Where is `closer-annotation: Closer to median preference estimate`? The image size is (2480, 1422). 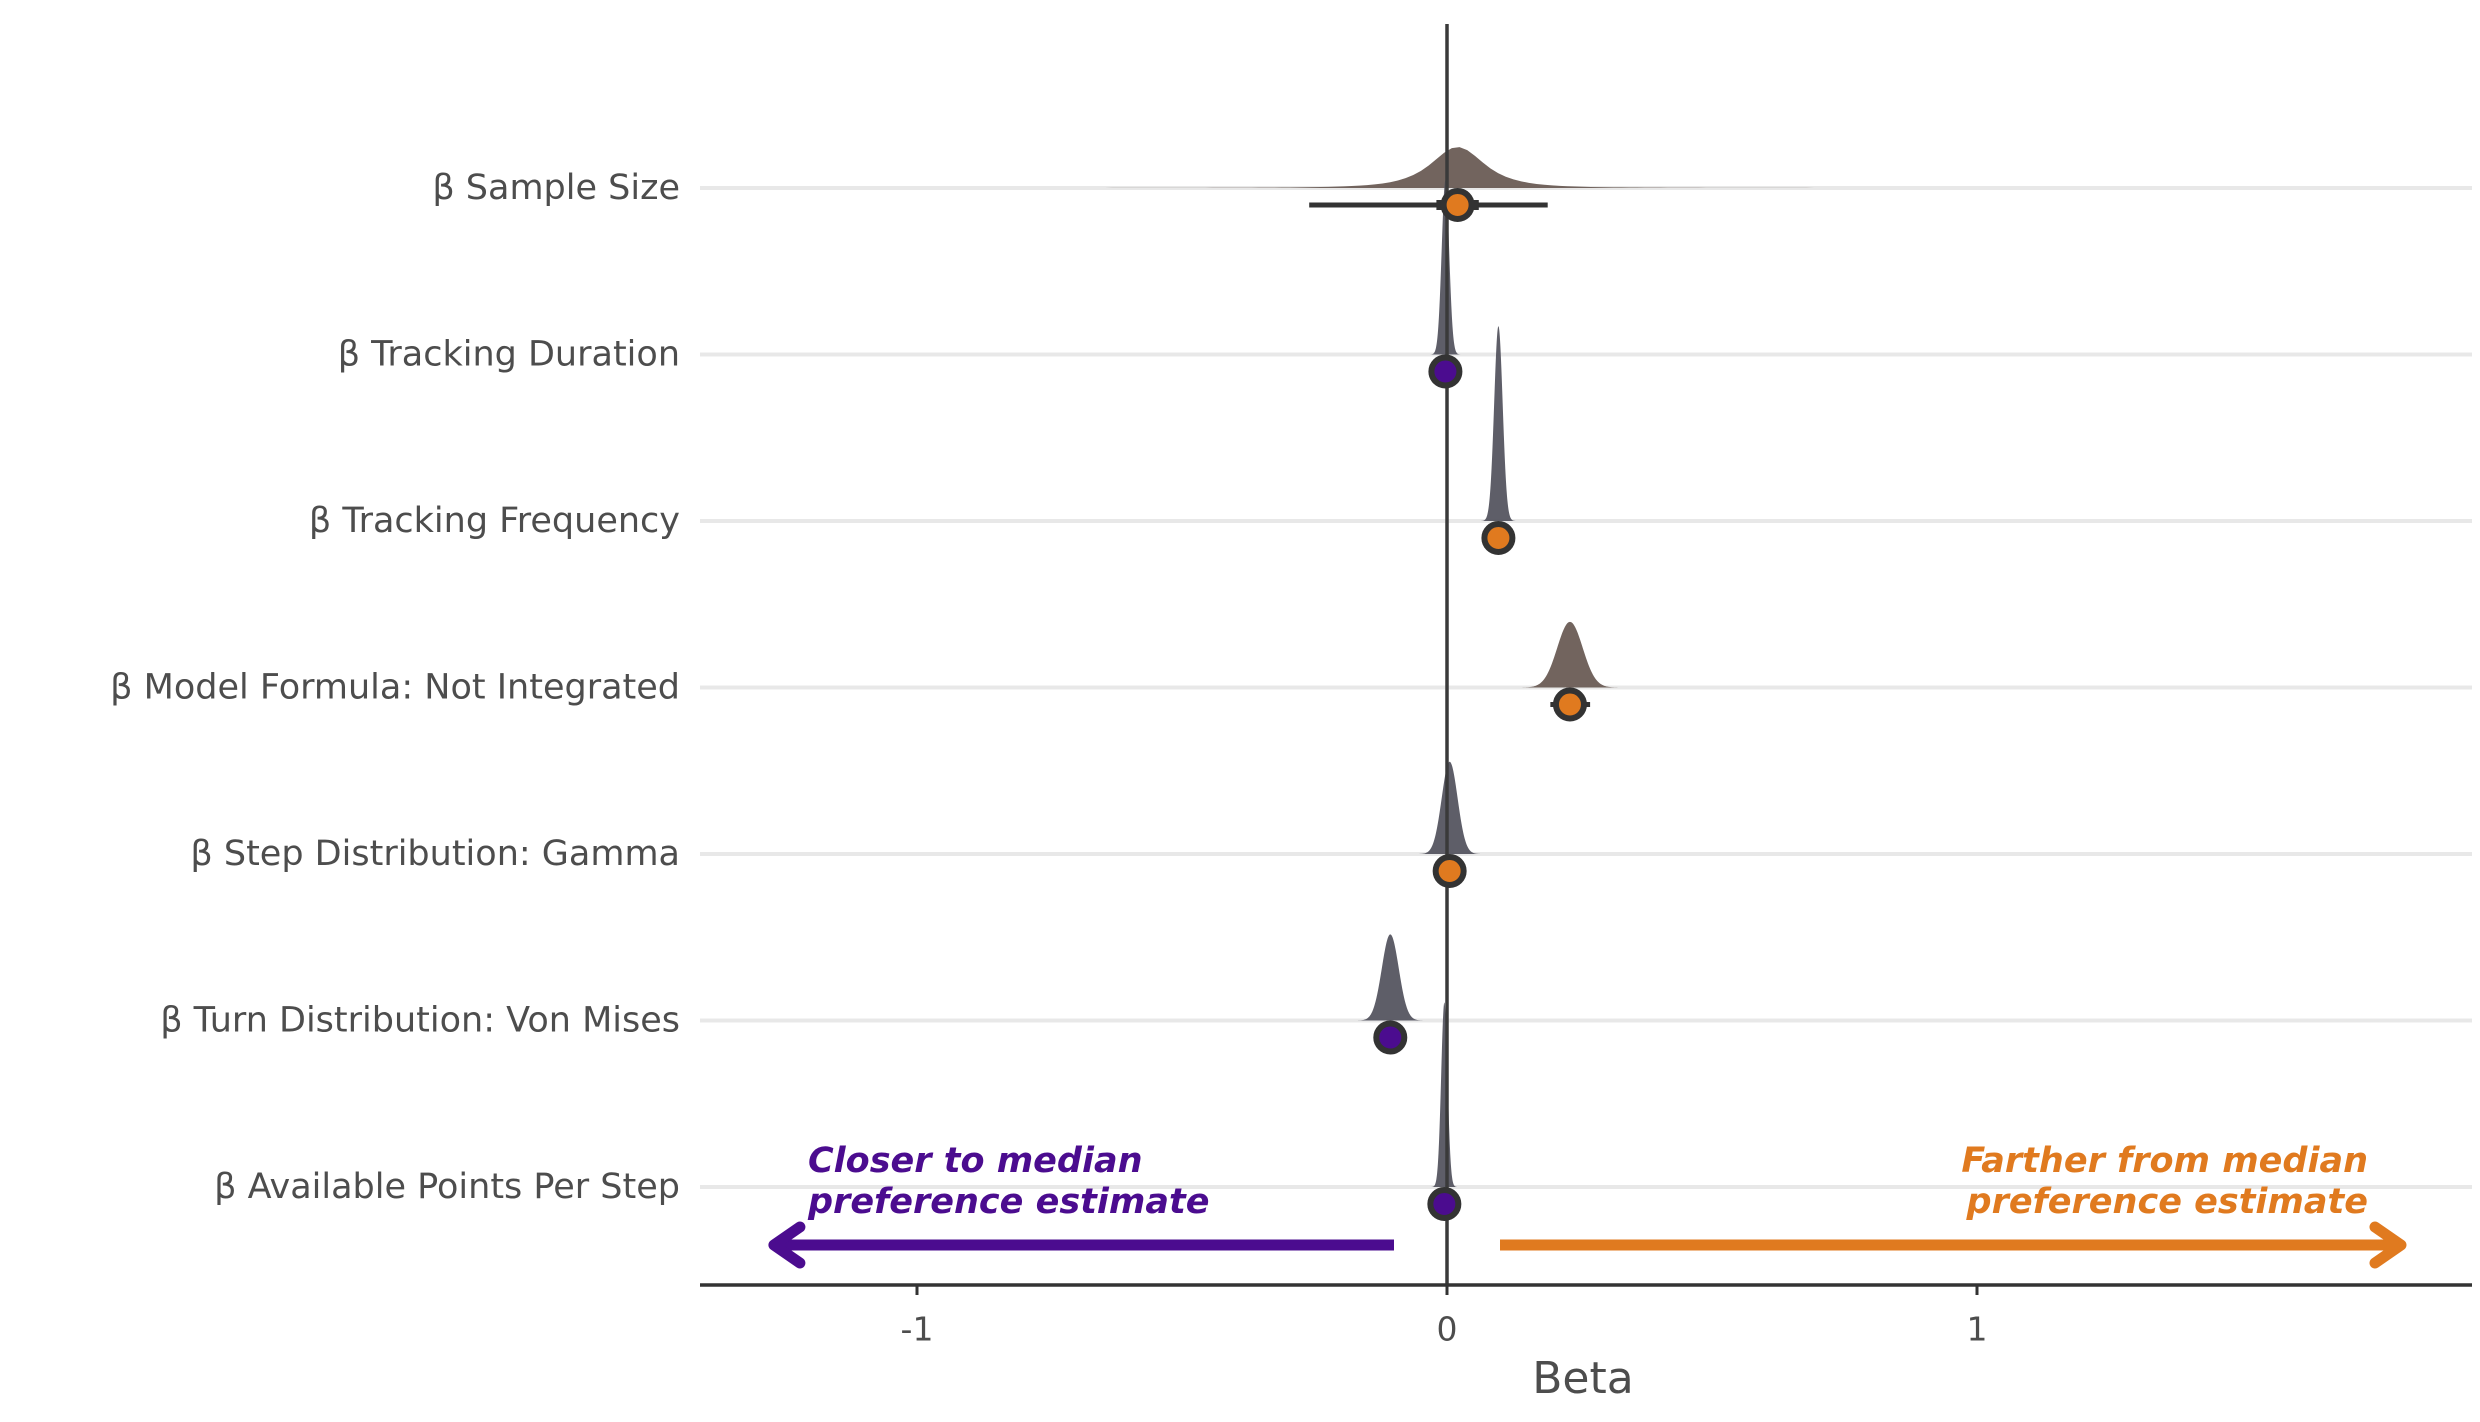
closer-annotation: Closer to median preference estimate is located at coordinates (1081, 1205).